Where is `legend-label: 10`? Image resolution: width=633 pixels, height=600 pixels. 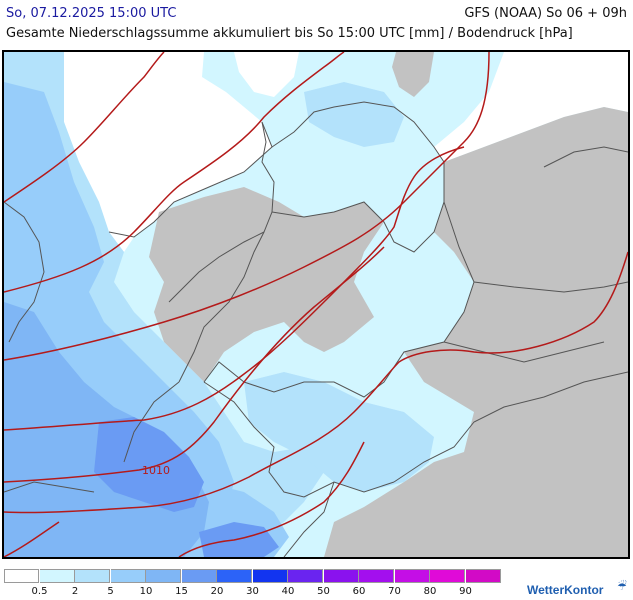
legend-label: 10 is located at coordinates (146, 591).